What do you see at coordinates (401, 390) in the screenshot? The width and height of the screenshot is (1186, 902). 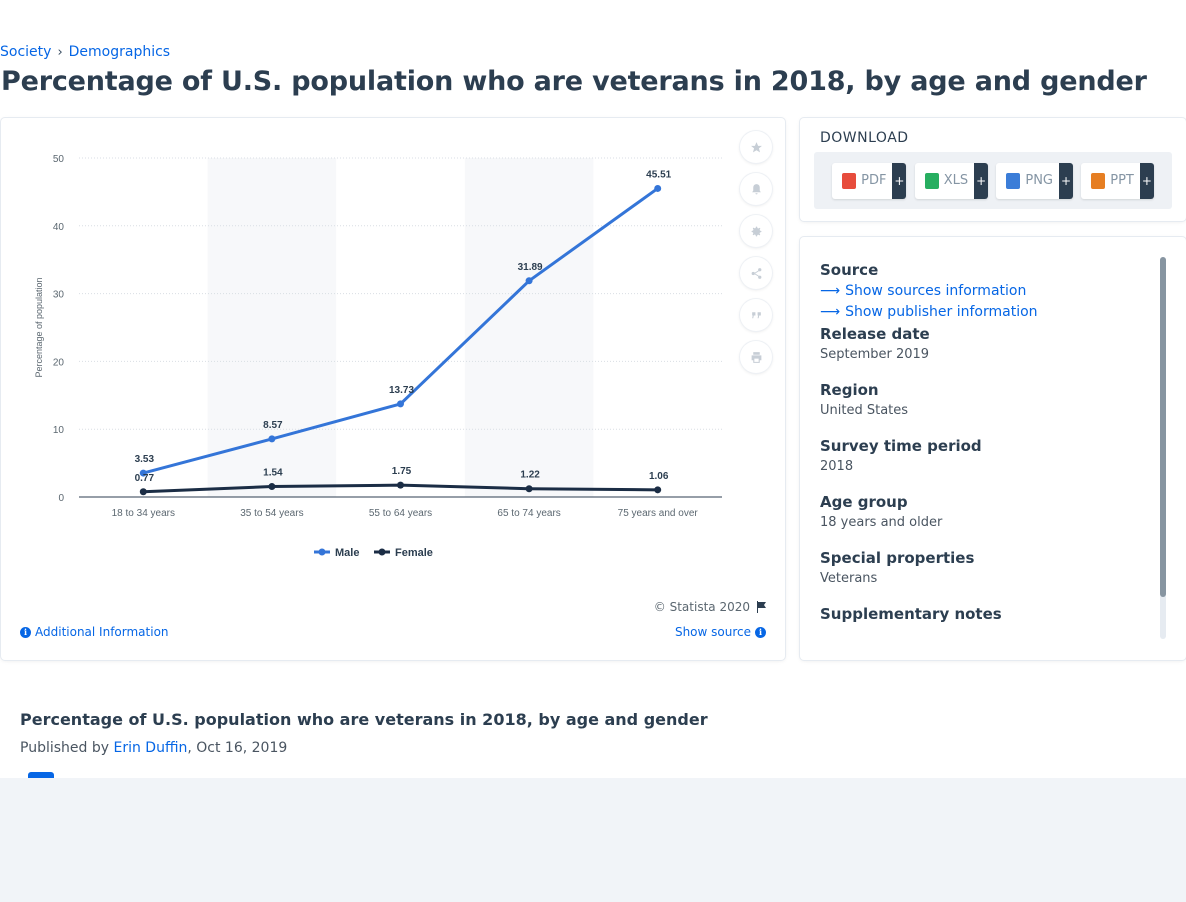 I see `data-label: 13.73` at bounding box center [401, 390].